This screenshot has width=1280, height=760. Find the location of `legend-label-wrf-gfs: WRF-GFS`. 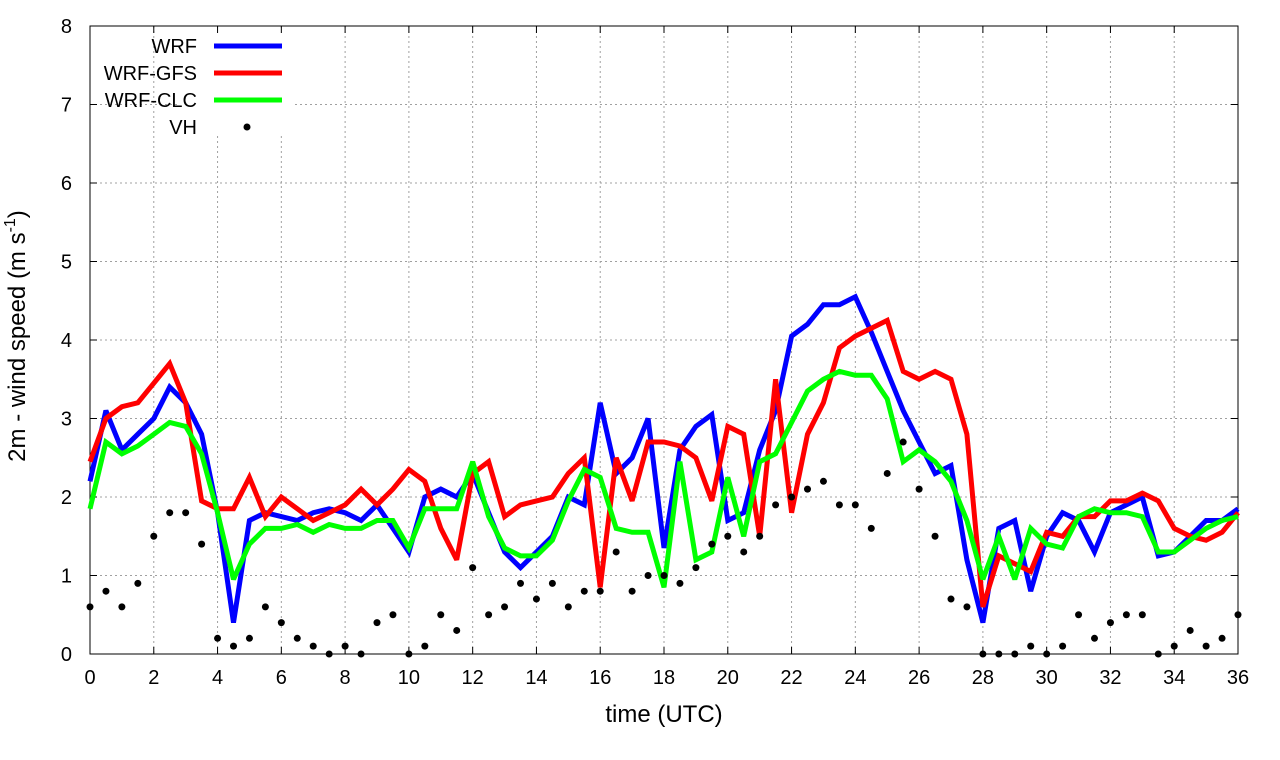

legend-label-wrf-gfs: WRF-GFS is located at coordinates (150, 74).